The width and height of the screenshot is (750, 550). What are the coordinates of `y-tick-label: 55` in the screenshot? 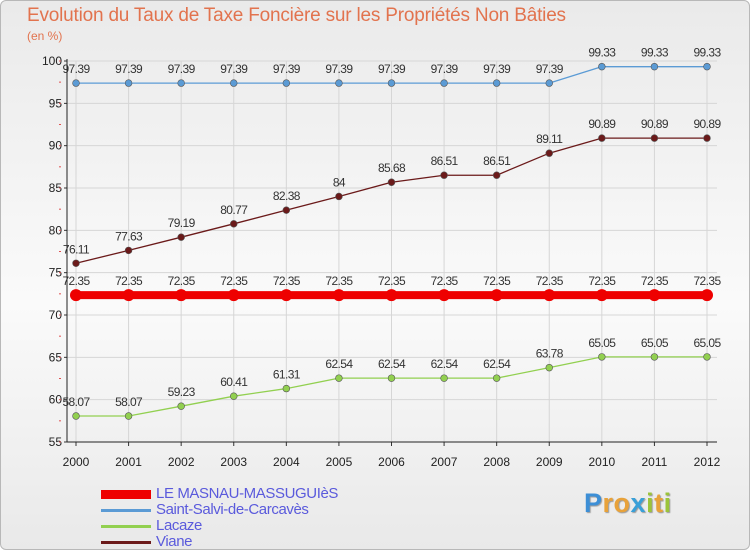 It's located at (56, 442).